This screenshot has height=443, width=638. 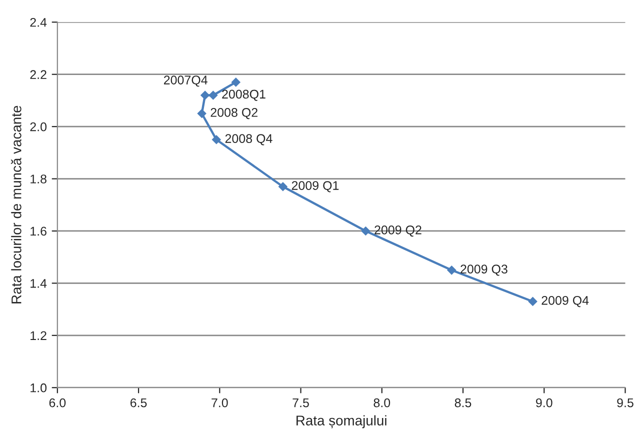 I want to click on y-tick-label: 2.4, so click(x=38, y=22).